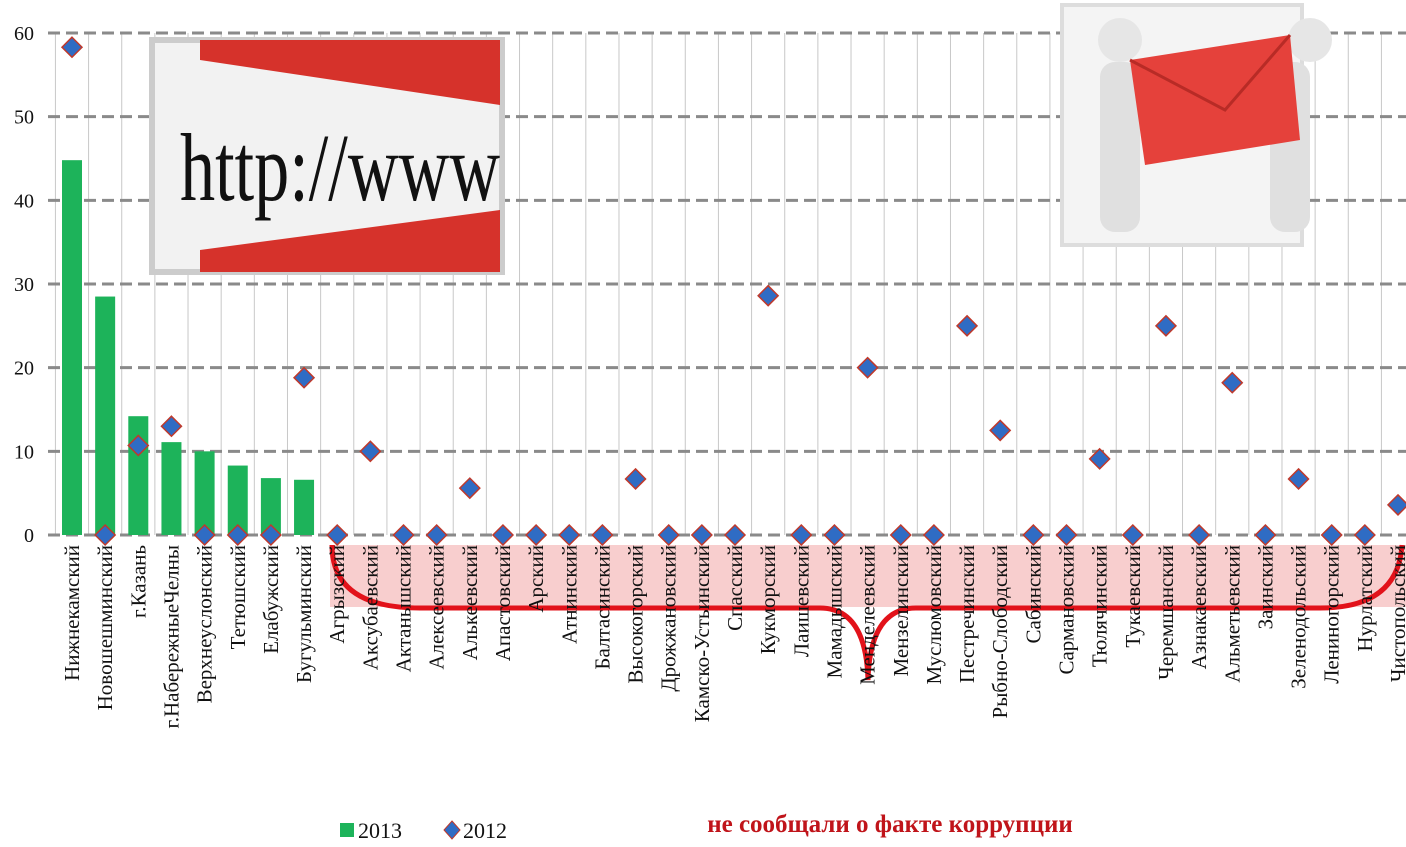 The height and width of the screenshot is (847, 1406). What do you see at coordinates (868, 615) in the screenshot?
I see `x-tick-label: Менделеевский` at bounding box center [868, 615].